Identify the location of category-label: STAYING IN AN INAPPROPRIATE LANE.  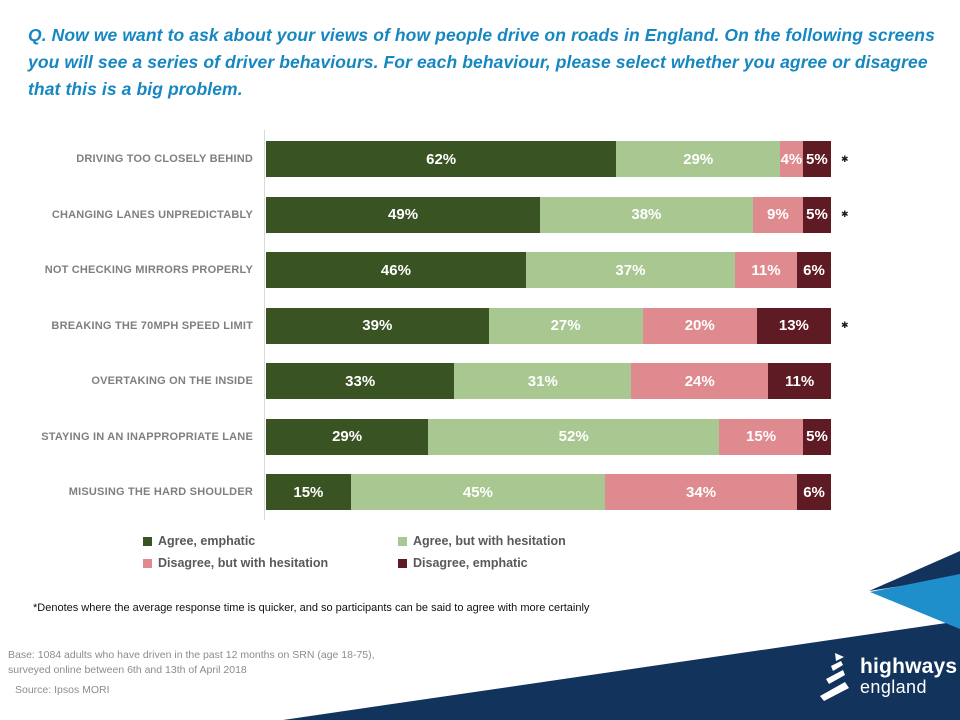
(147, 436).